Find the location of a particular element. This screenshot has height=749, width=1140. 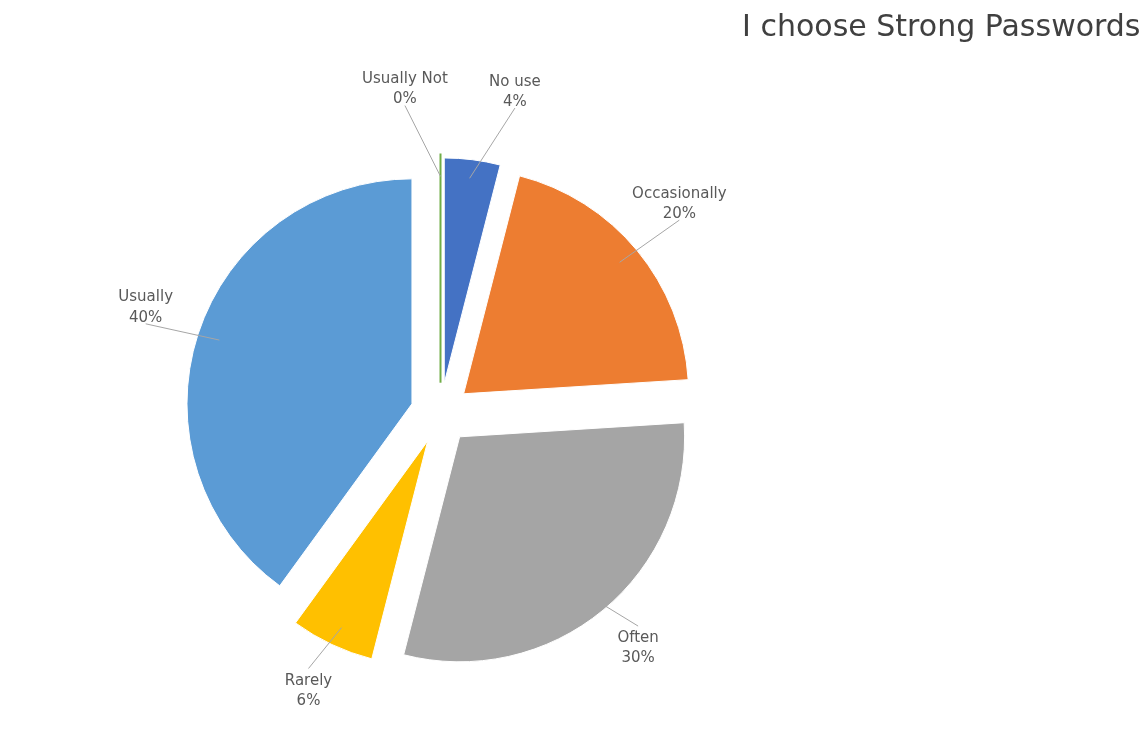

data-label: 40% is located at coordinates (146, 316).